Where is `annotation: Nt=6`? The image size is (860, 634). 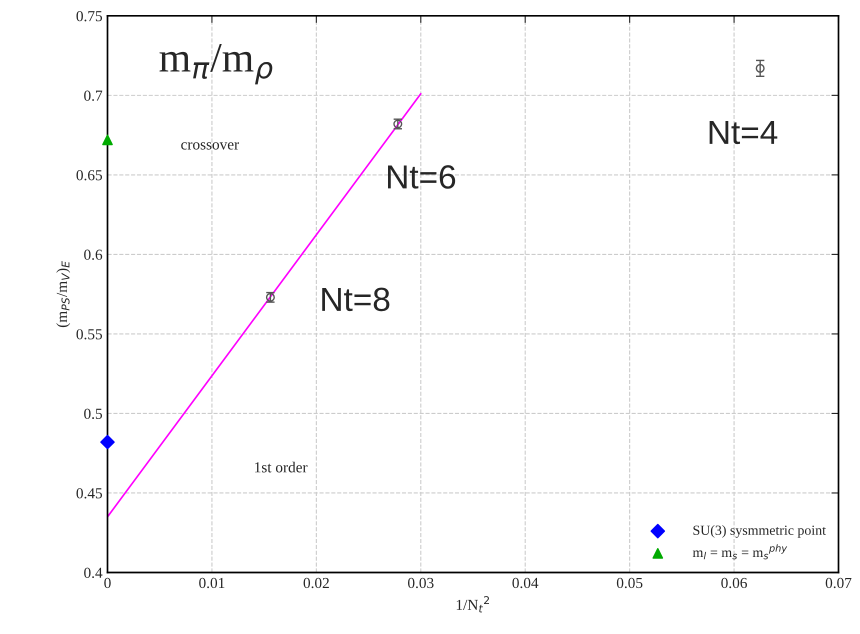 annotation: Nt=6 is located at coordinates (422, 177).